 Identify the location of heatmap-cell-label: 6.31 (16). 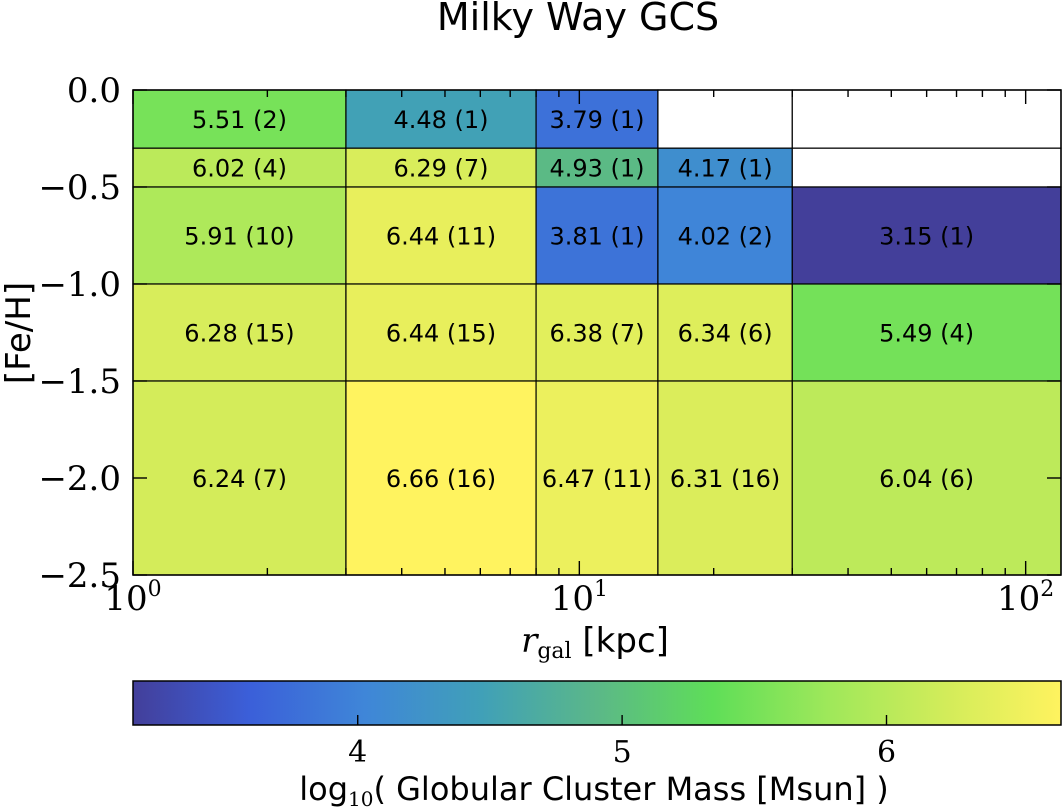
(725, 479).